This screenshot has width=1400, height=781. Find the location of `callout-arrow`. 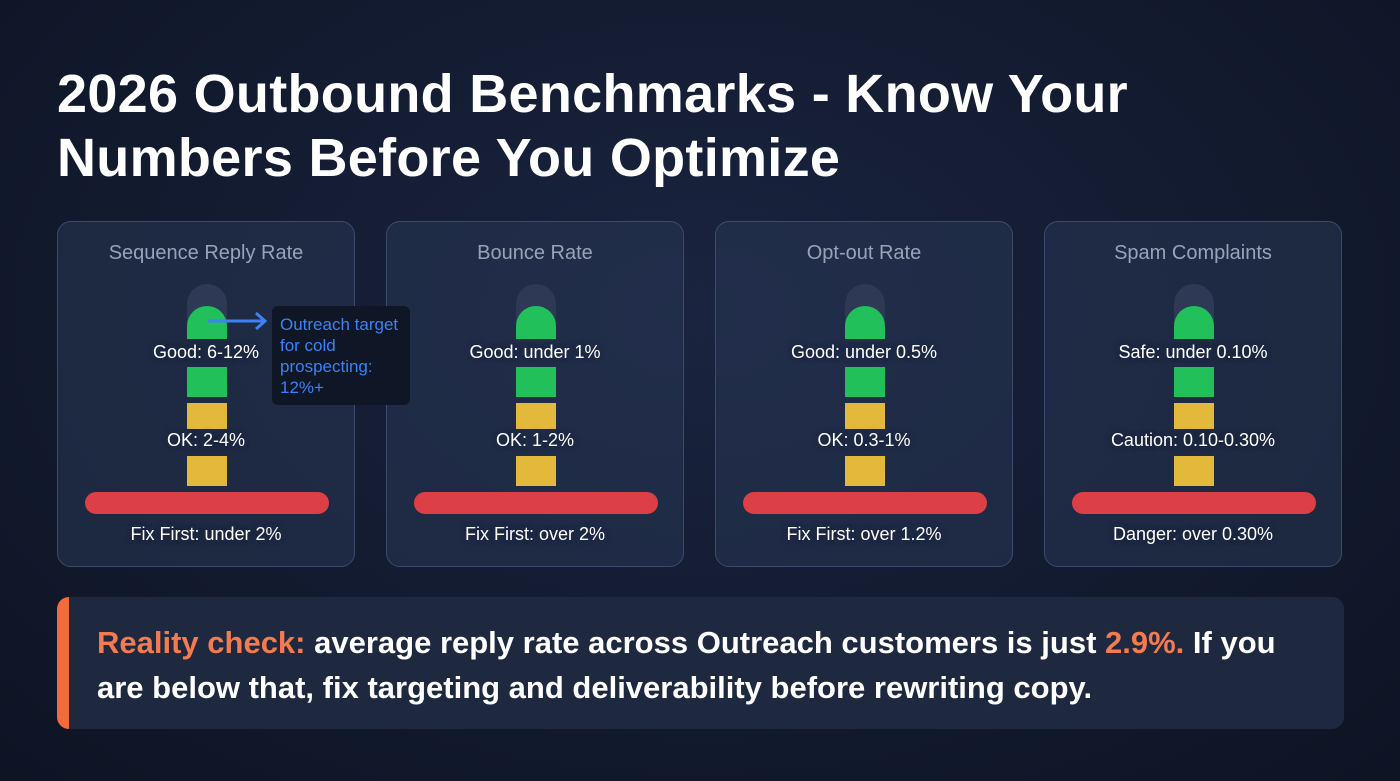

callout-arrow is located at coordinates (238, 321).